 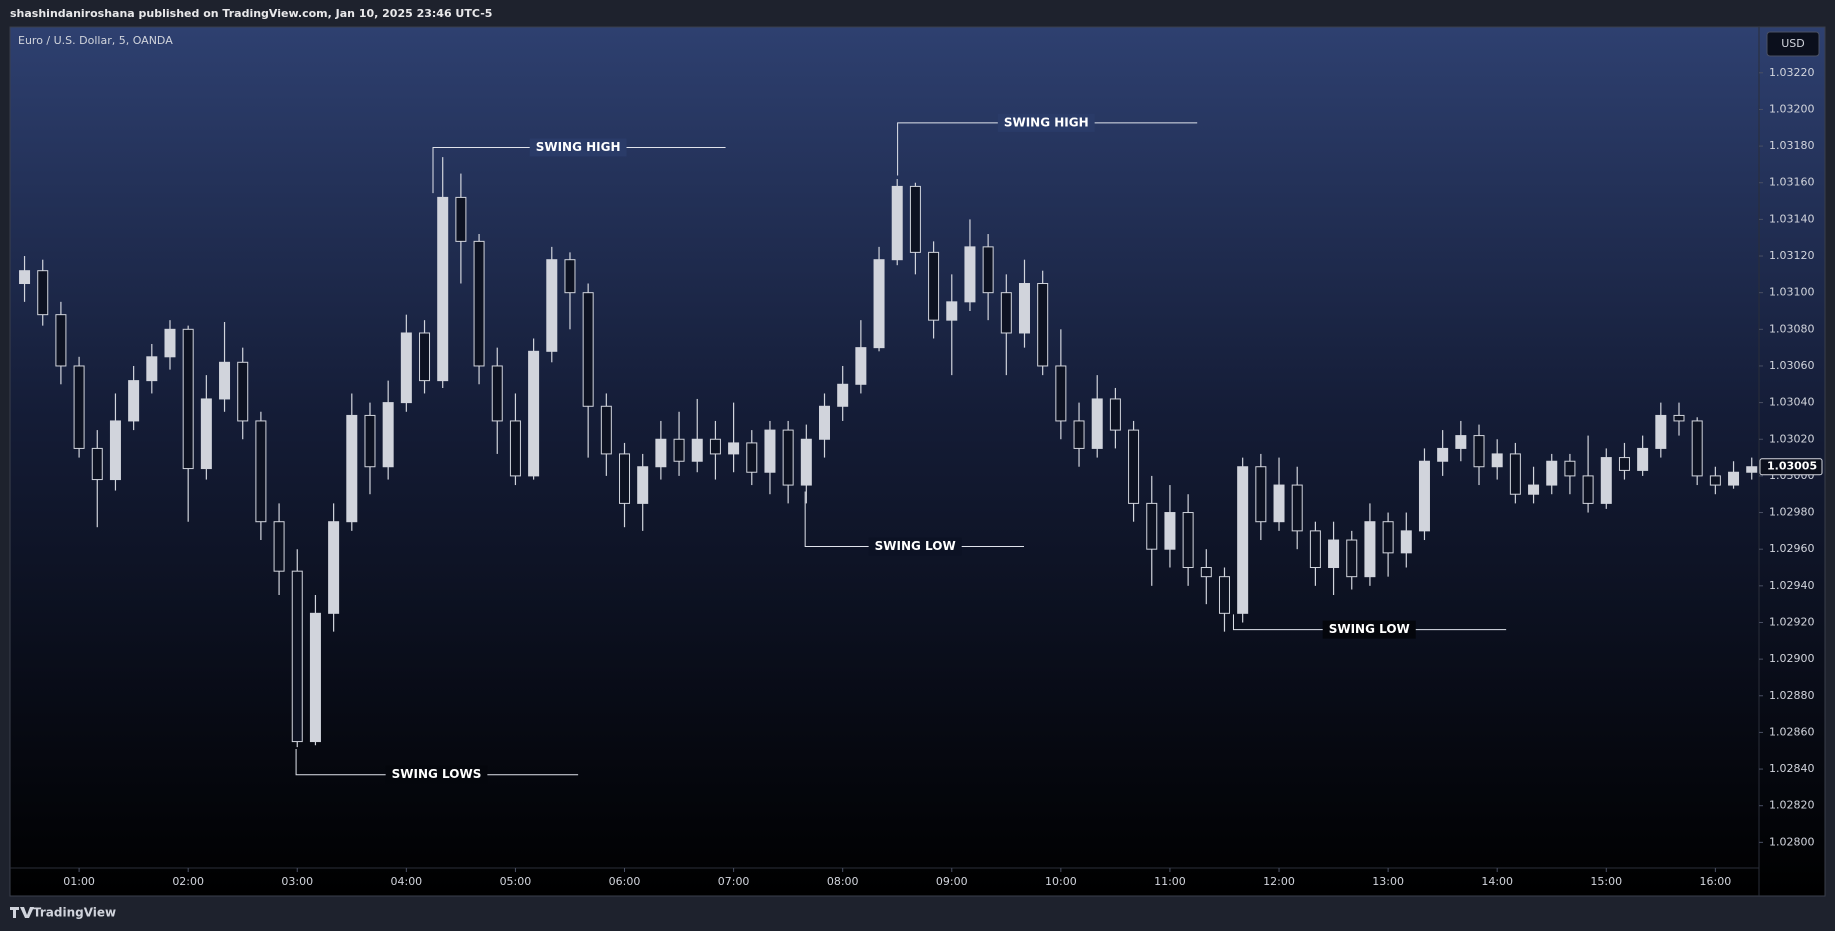 I want to click on y-tick-label: 1.02800, so click(x=1792, y=841).